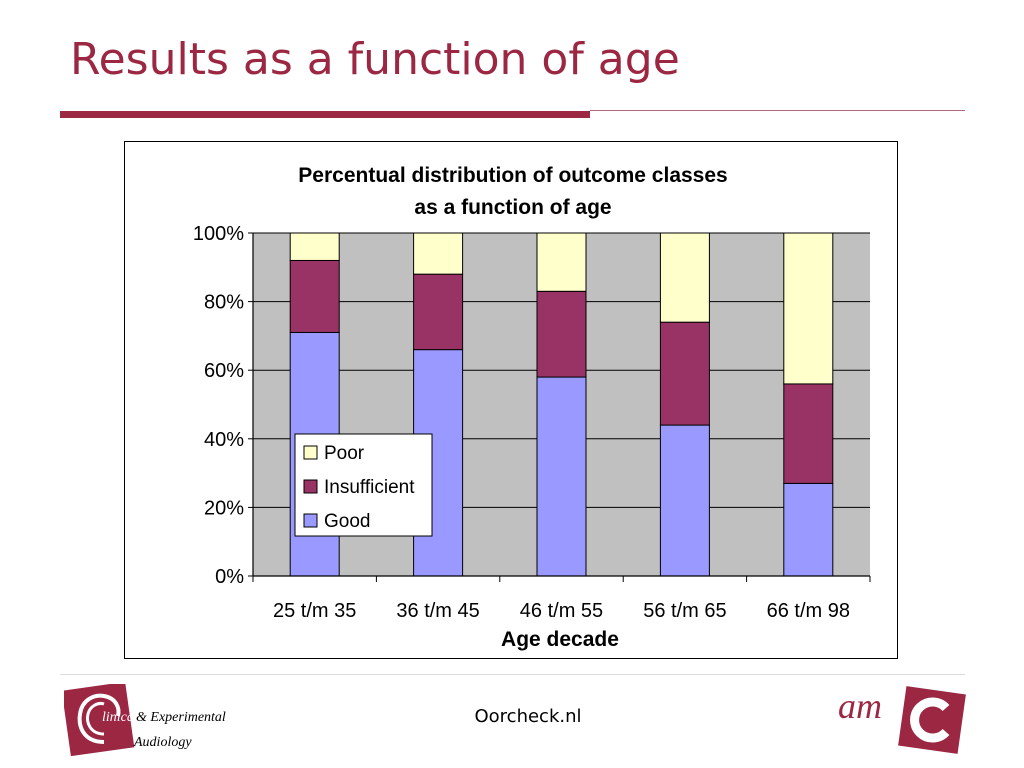  What do you see at coordinates (561, 611) in the screenshot?
I see `x-tick-label: 46 t/m 55` at bounding box center [561, 611].